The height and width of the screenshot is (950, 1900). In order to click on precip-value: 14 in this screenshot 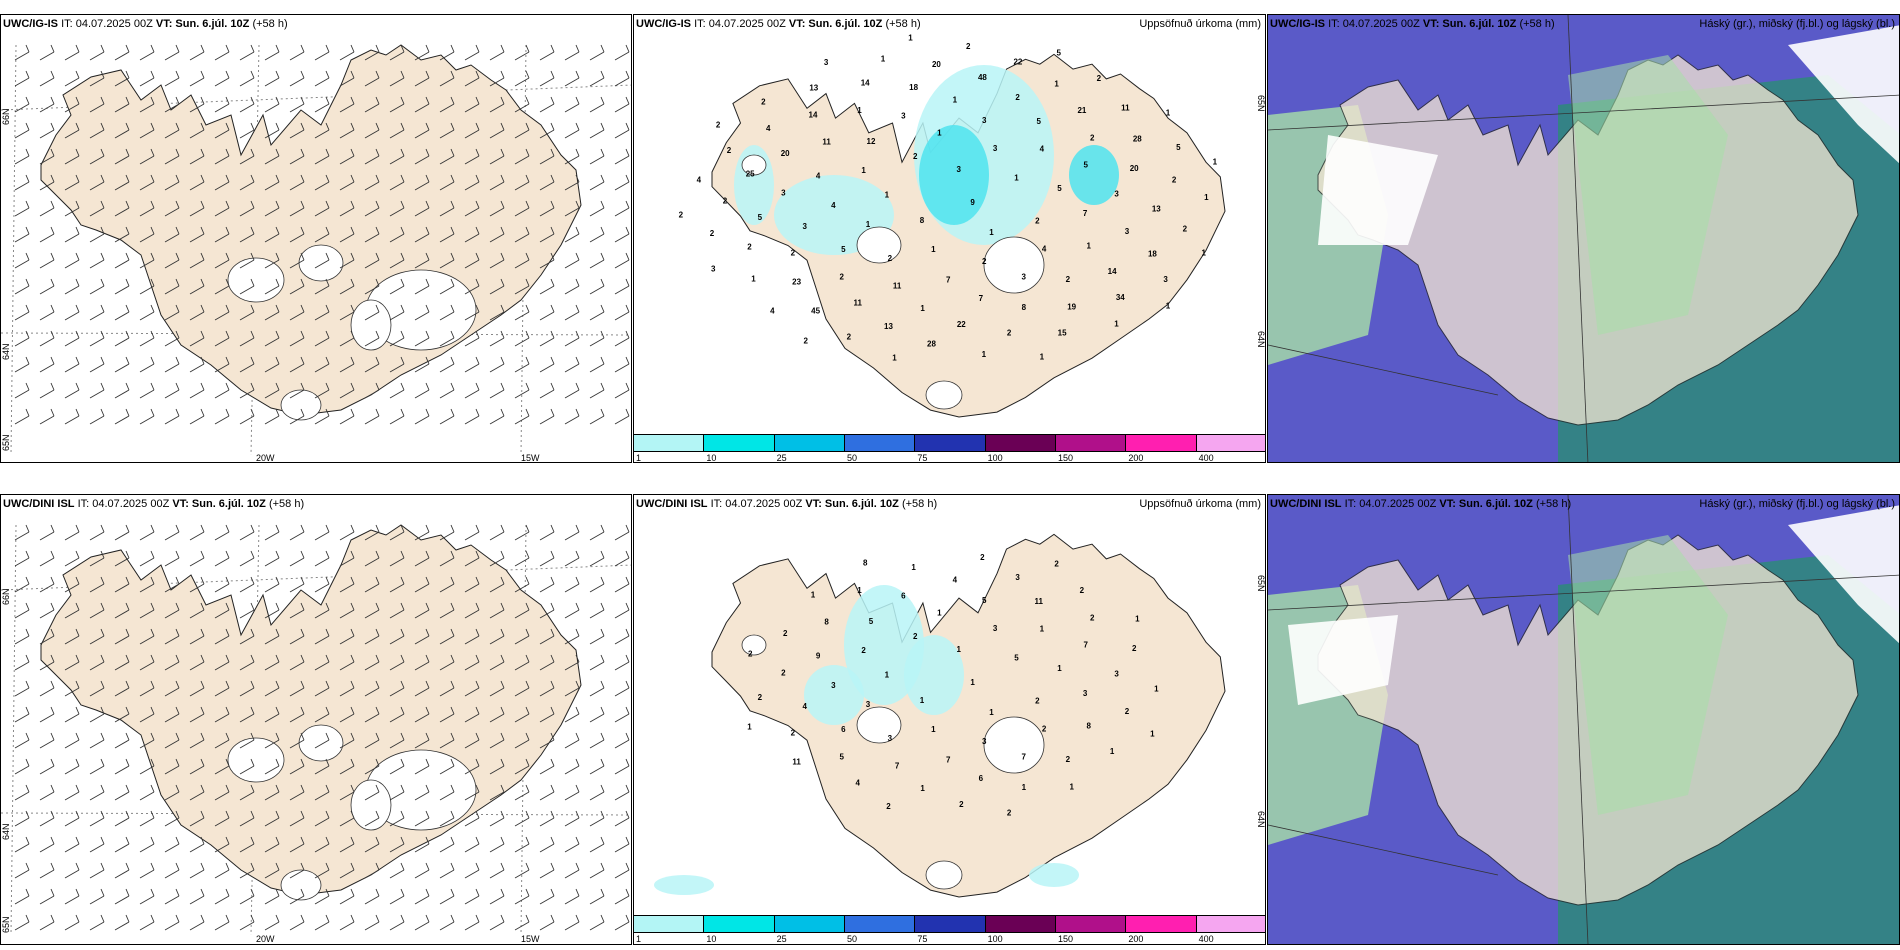, I will do `click(1112, 271)`.